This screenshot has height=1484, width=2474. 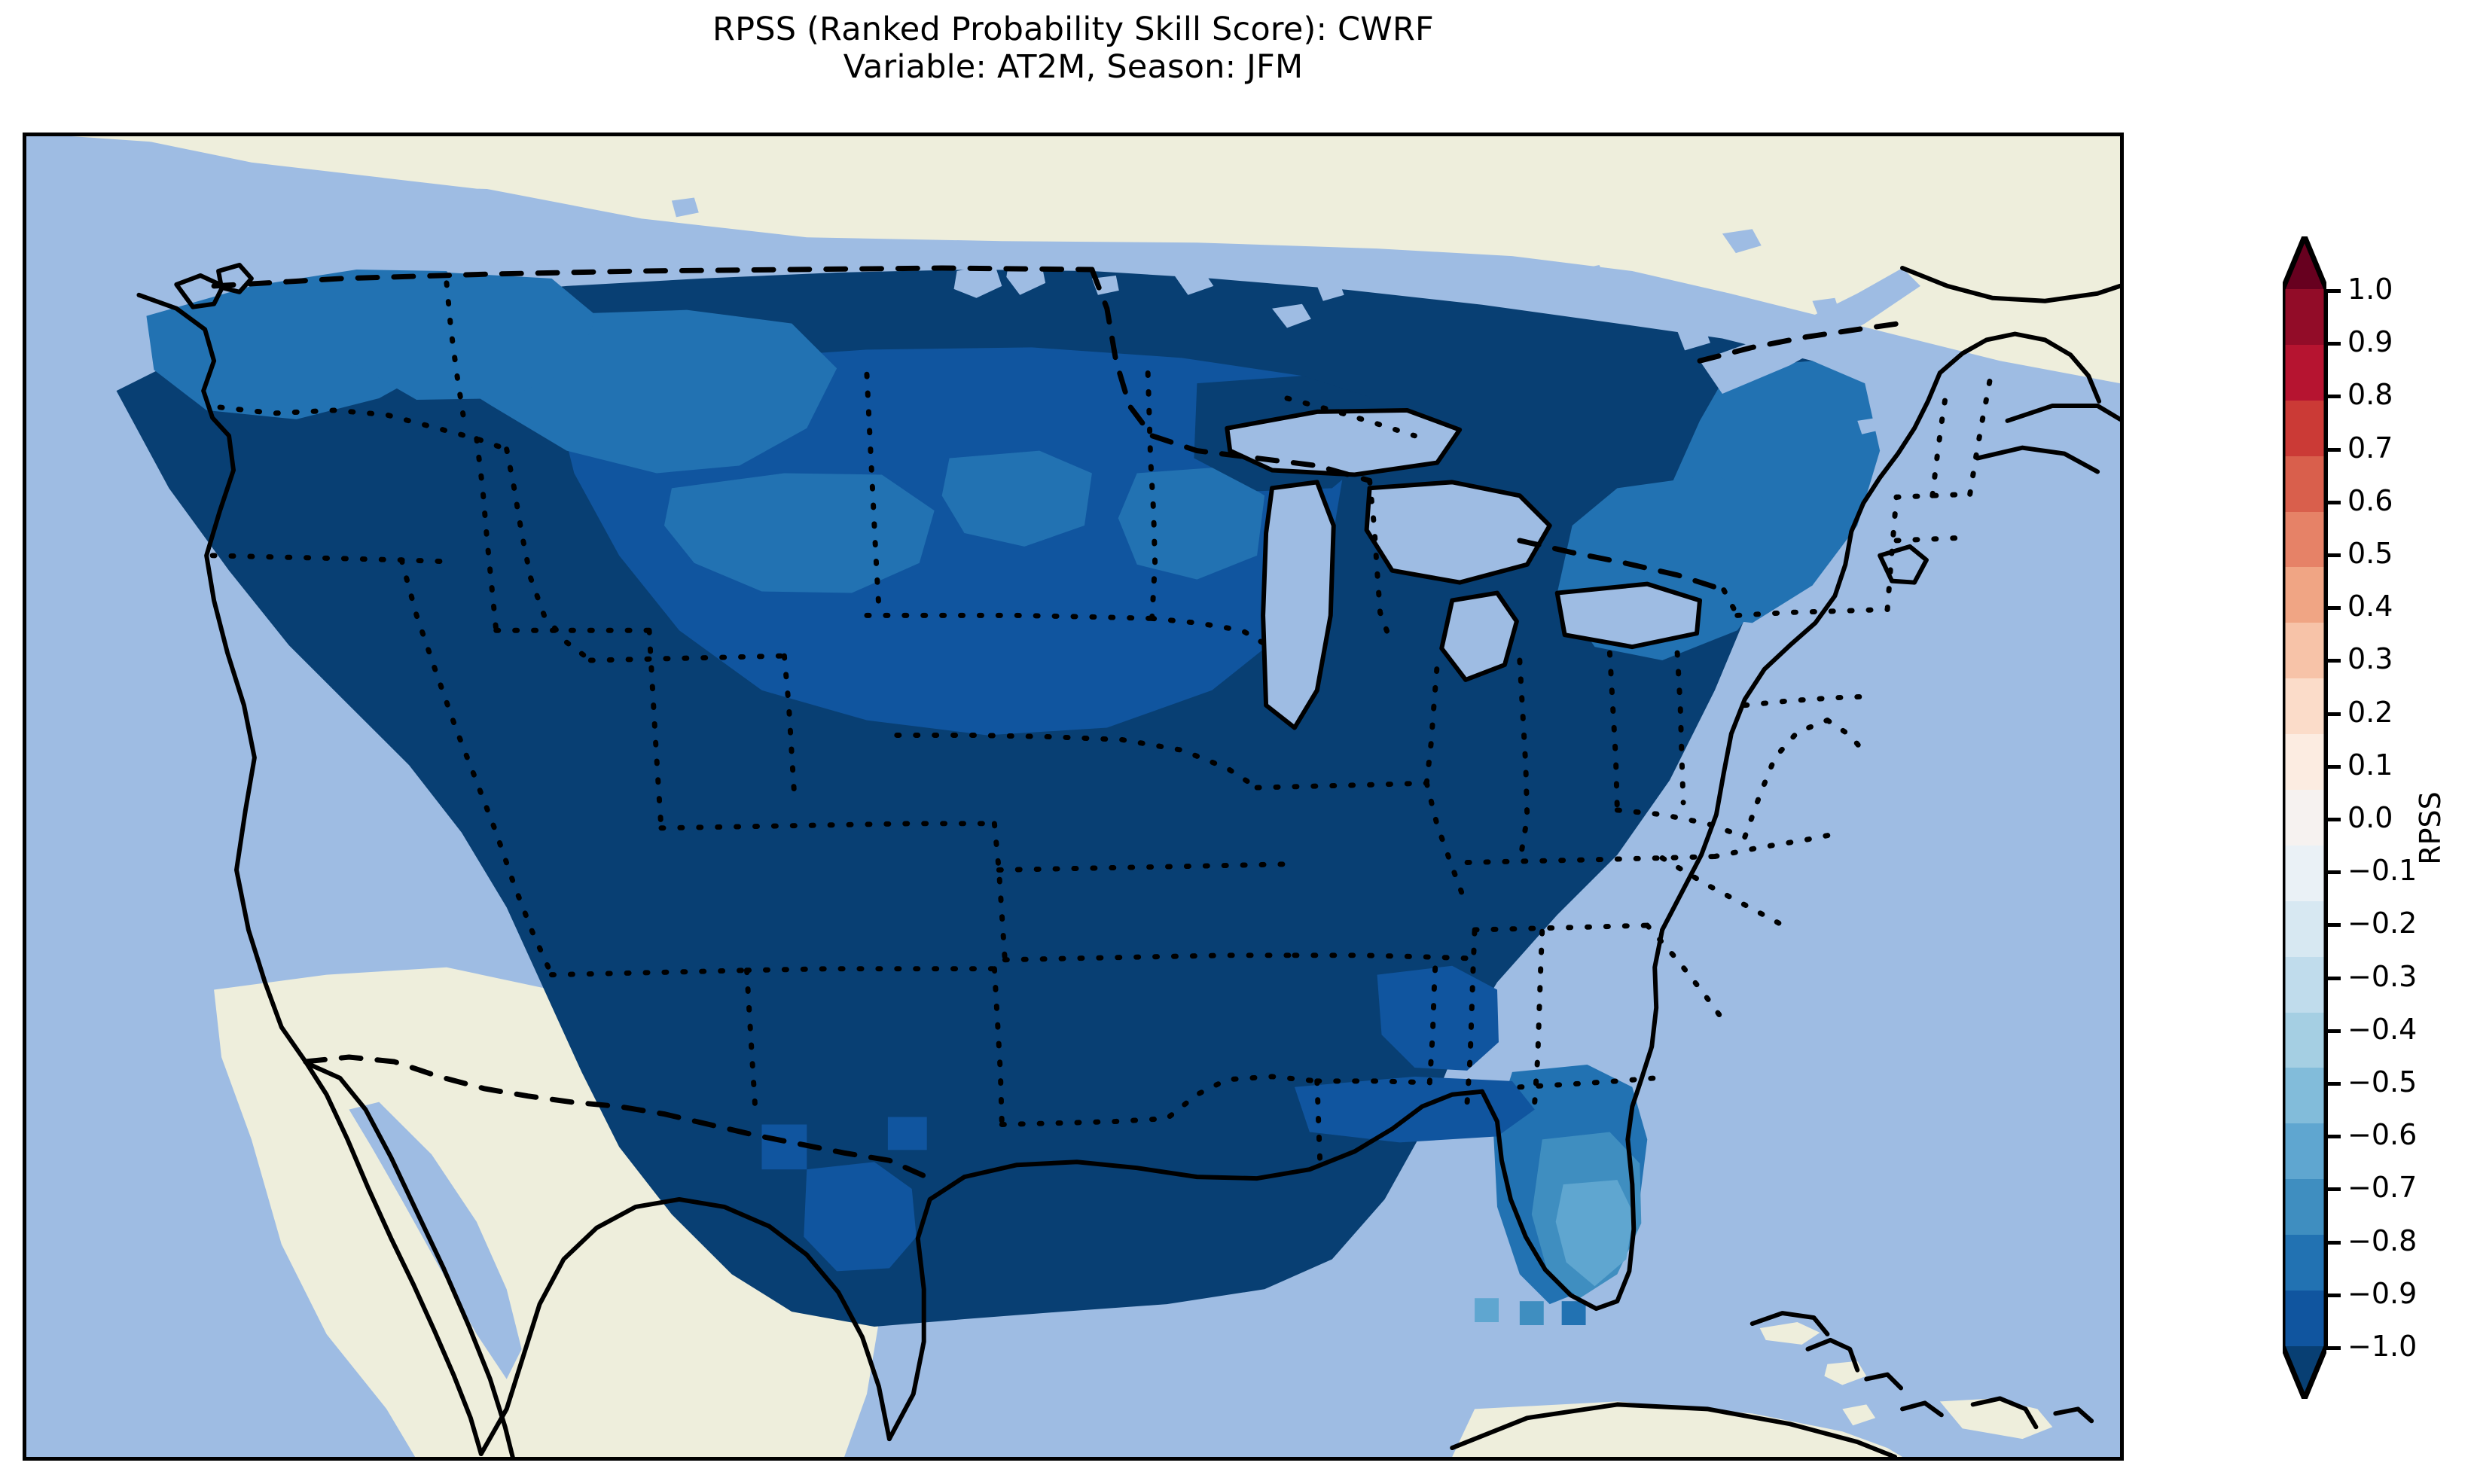 What do you see at coordinates (2383, 1135) in the screenshot?
I see `colorbar-tick-label: −0.6` at bounding box center [2383, 1135].